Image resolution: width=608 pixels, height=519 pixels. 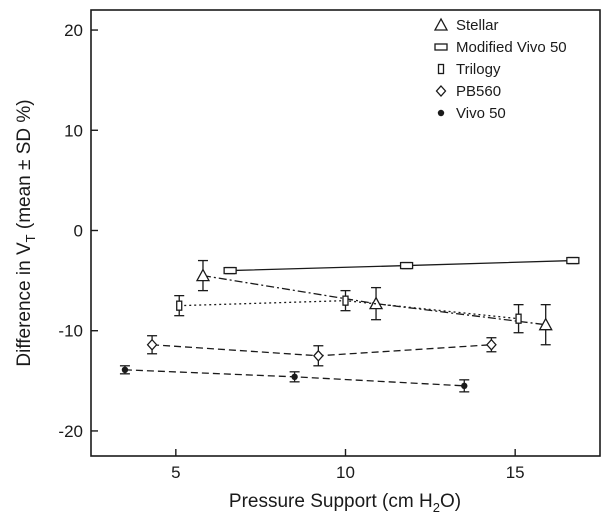 What do you see at coordinates (70, 431) in the screenshot?
I see `y-tick-label: -20` at bounding box center [70, 431].